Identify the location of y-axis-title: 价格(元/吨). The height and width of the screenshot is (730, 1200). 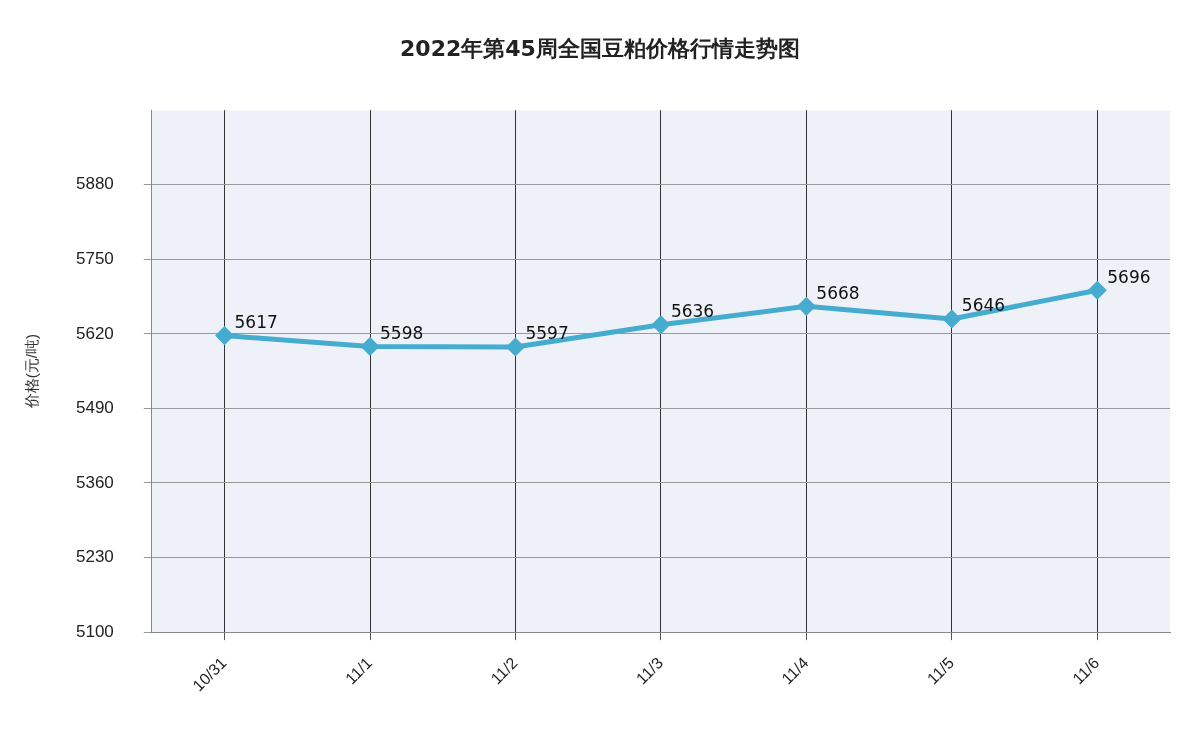
(32, 372).